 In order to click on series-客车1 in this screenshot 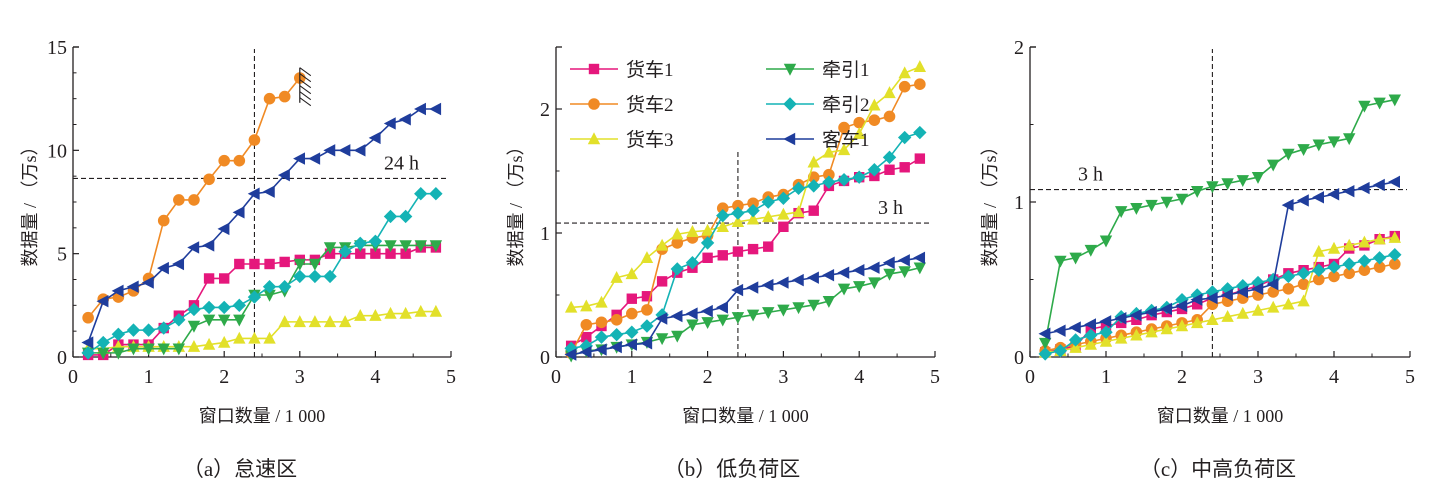, I will do `click(1219, 257)`.